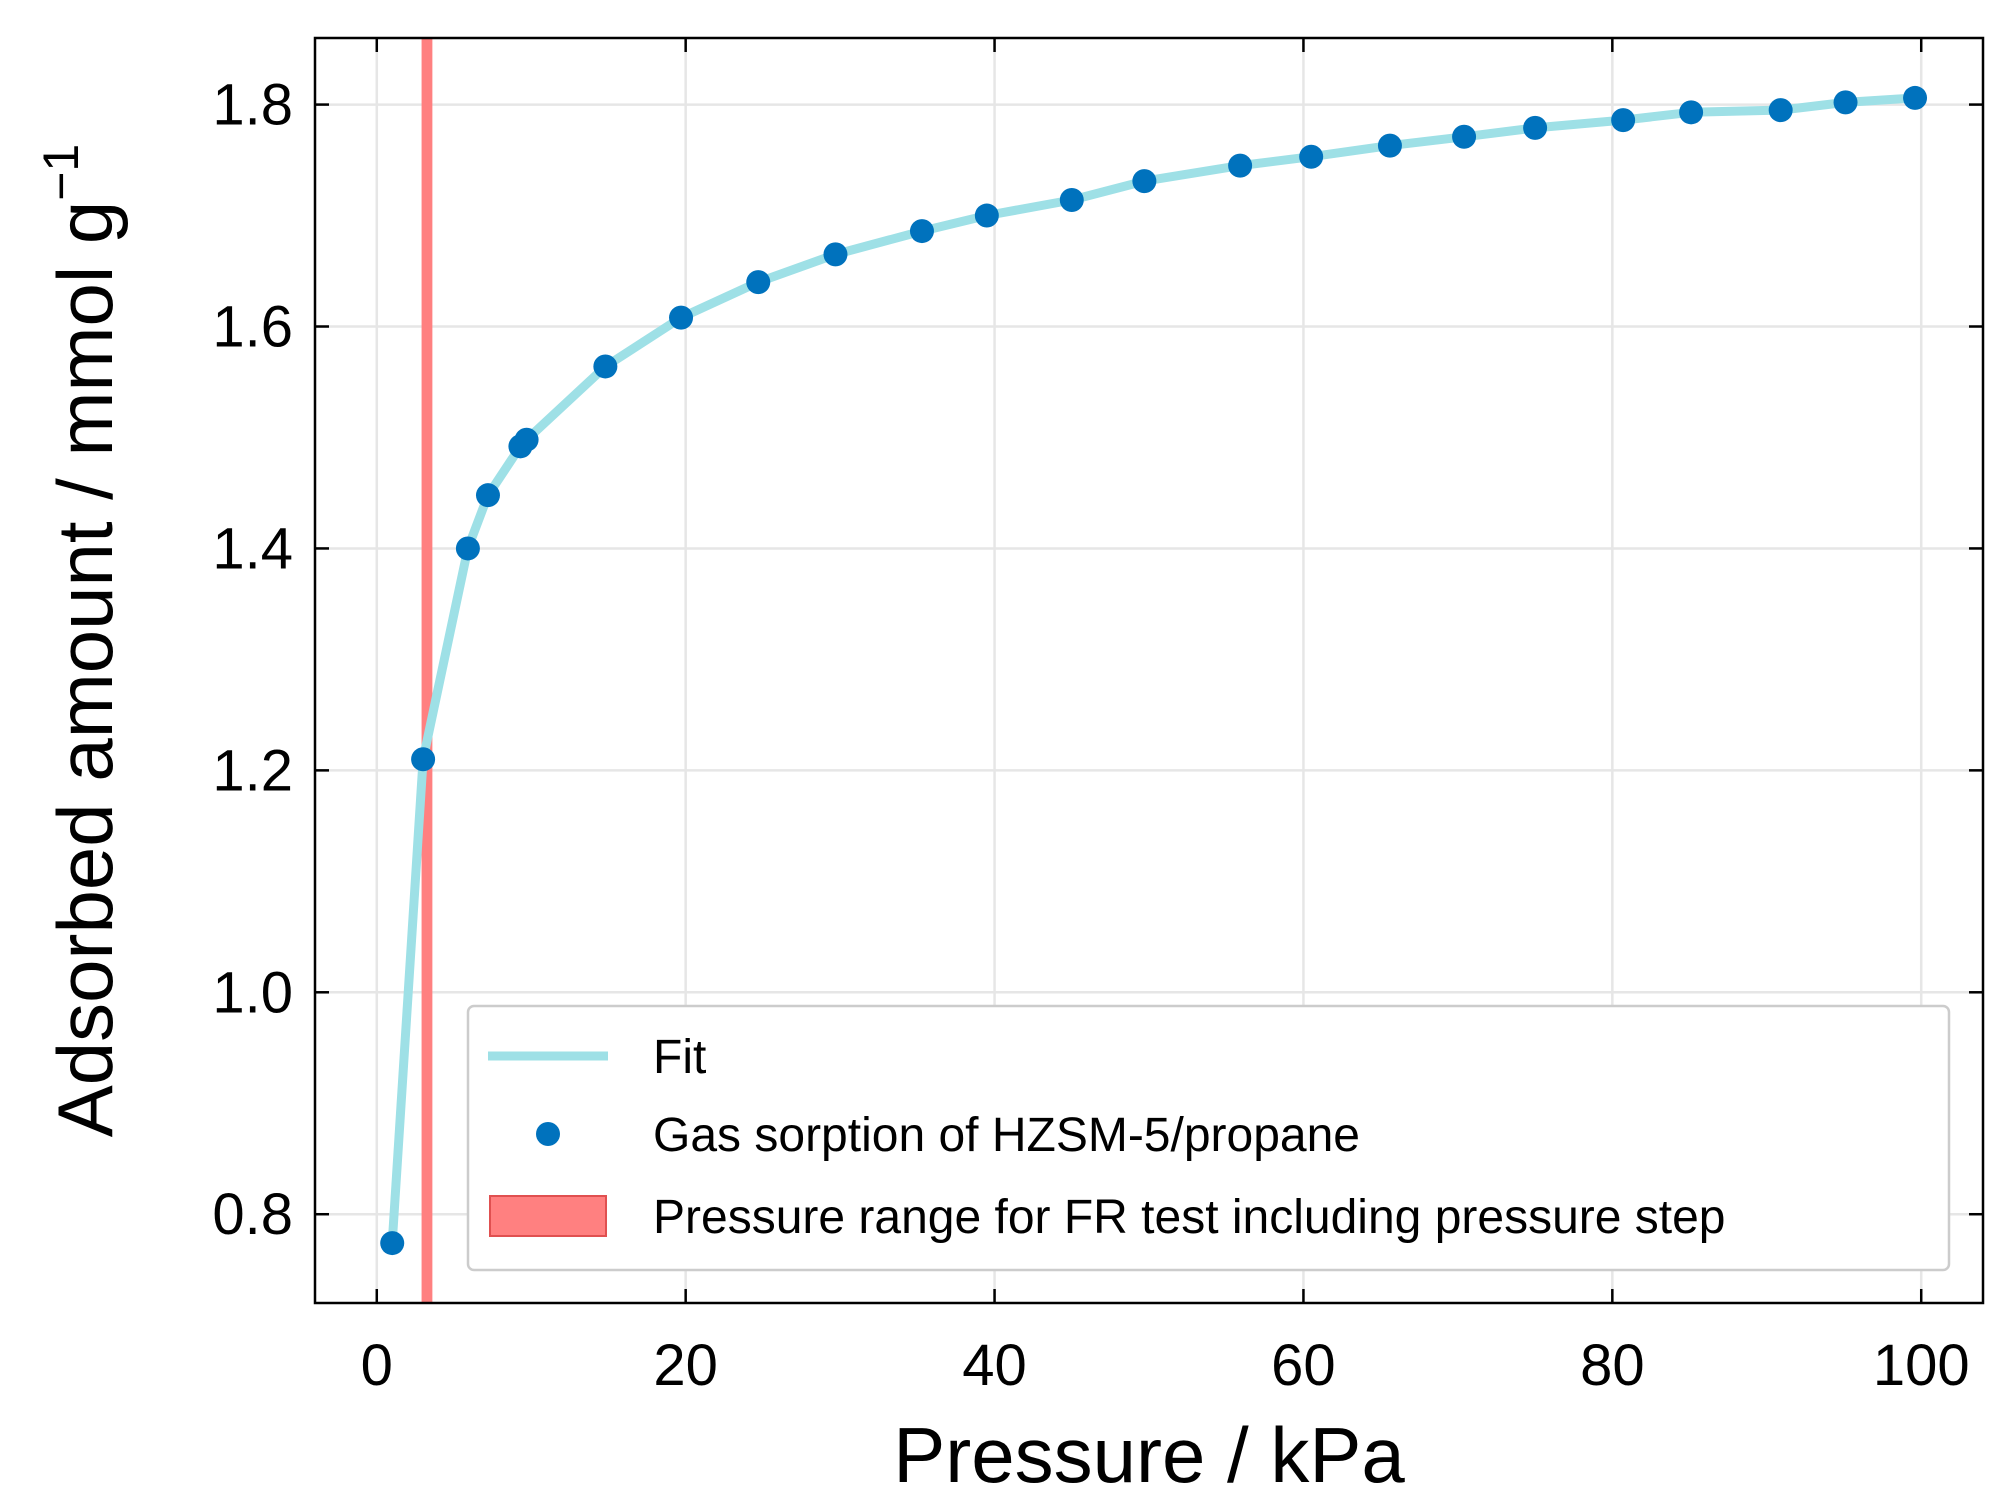 The image size is (2005, 1495). Describe the element at coordinates (252, 548) in the screenshot. I see `y-tick-label: 1.4` at that location.